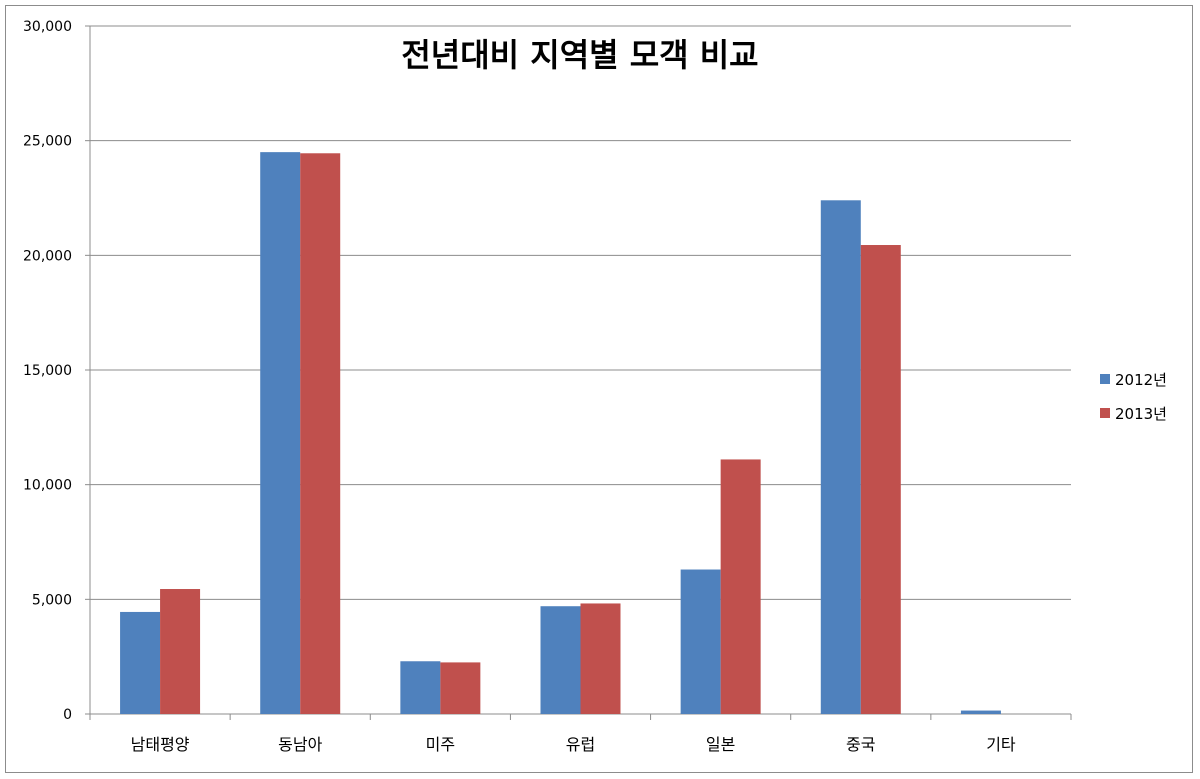 The image size is (1200, 779). What do you see at coordinates (1105, 413) in the screenshot?
I see `legend-swatch-2013` at bounding box center [1105, 413].